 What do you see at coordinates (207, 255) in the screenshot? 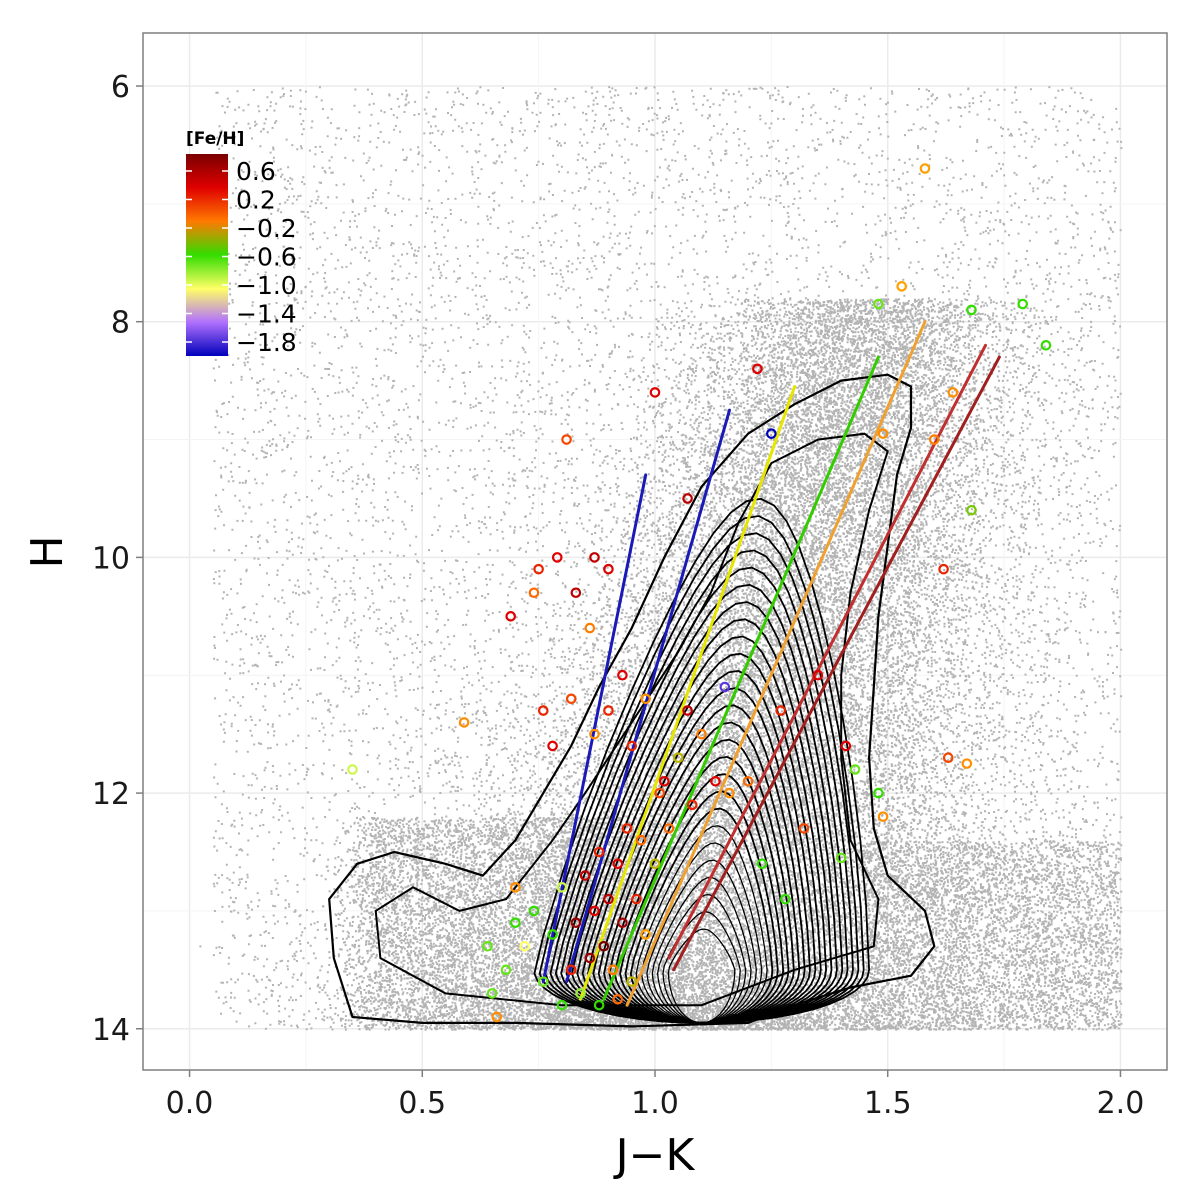
I see `legend-colorbar` at bounding box center [207, 255].